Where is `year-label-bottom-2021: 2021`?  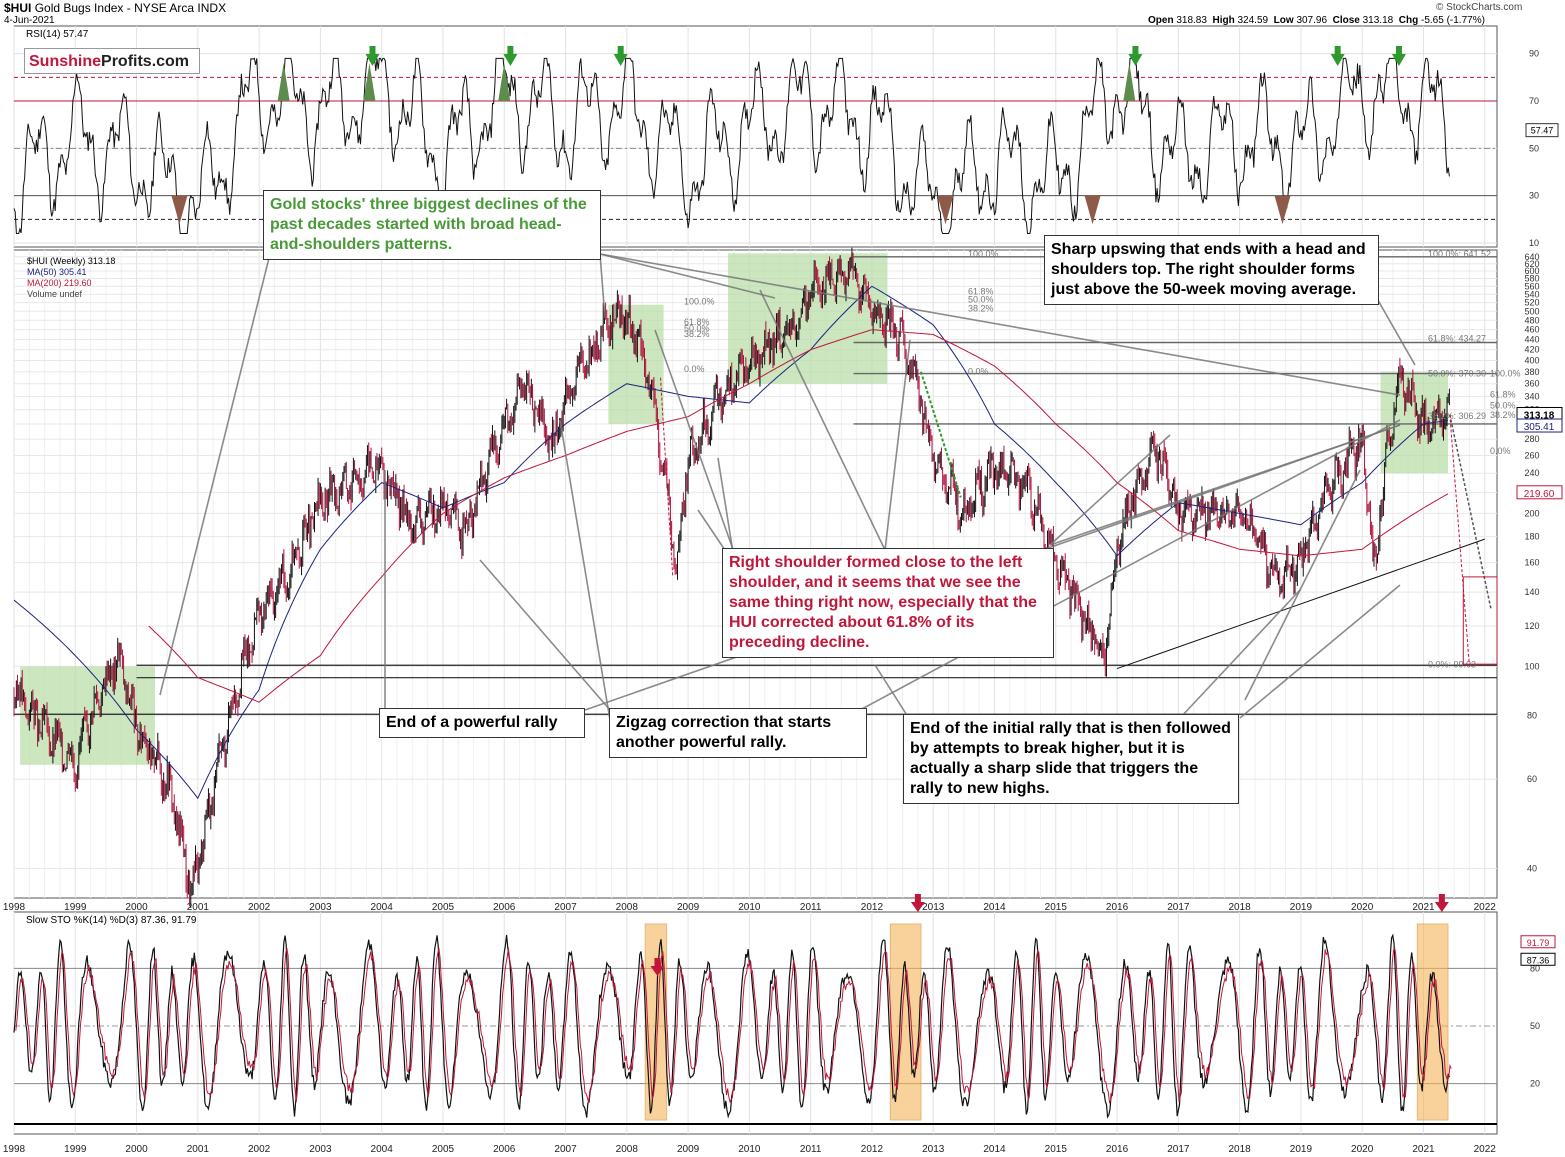
year-label-bottom-2021: 2021 is located at coordinates (1423, 1149).